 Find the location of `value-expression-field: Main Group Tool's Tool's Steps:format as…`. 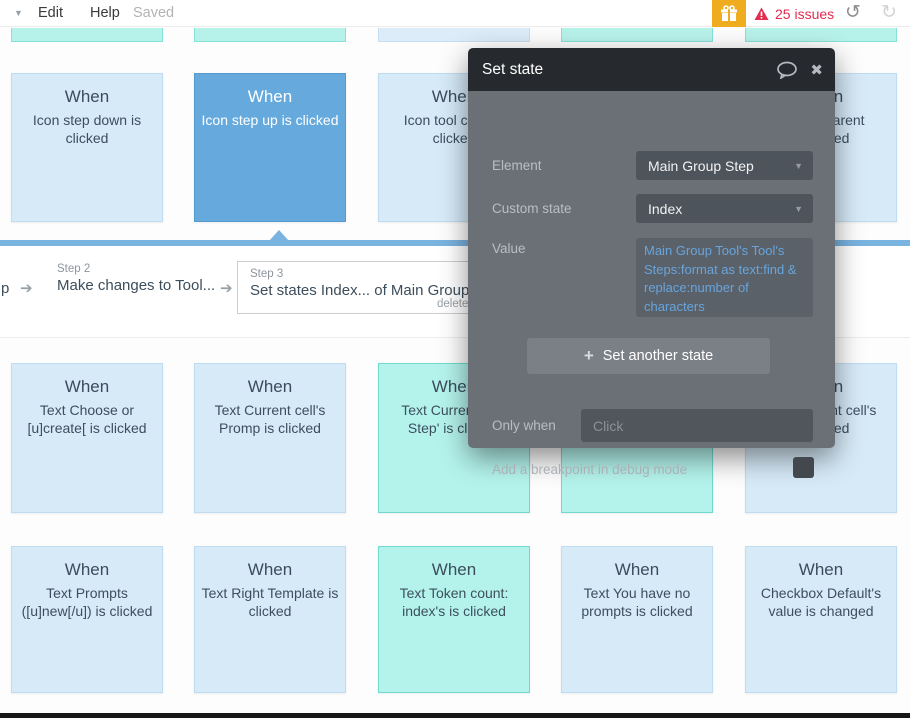

value-expression-field: Main Group Tool's Tool's Steps:format as… is located at coordinates (724, 277).